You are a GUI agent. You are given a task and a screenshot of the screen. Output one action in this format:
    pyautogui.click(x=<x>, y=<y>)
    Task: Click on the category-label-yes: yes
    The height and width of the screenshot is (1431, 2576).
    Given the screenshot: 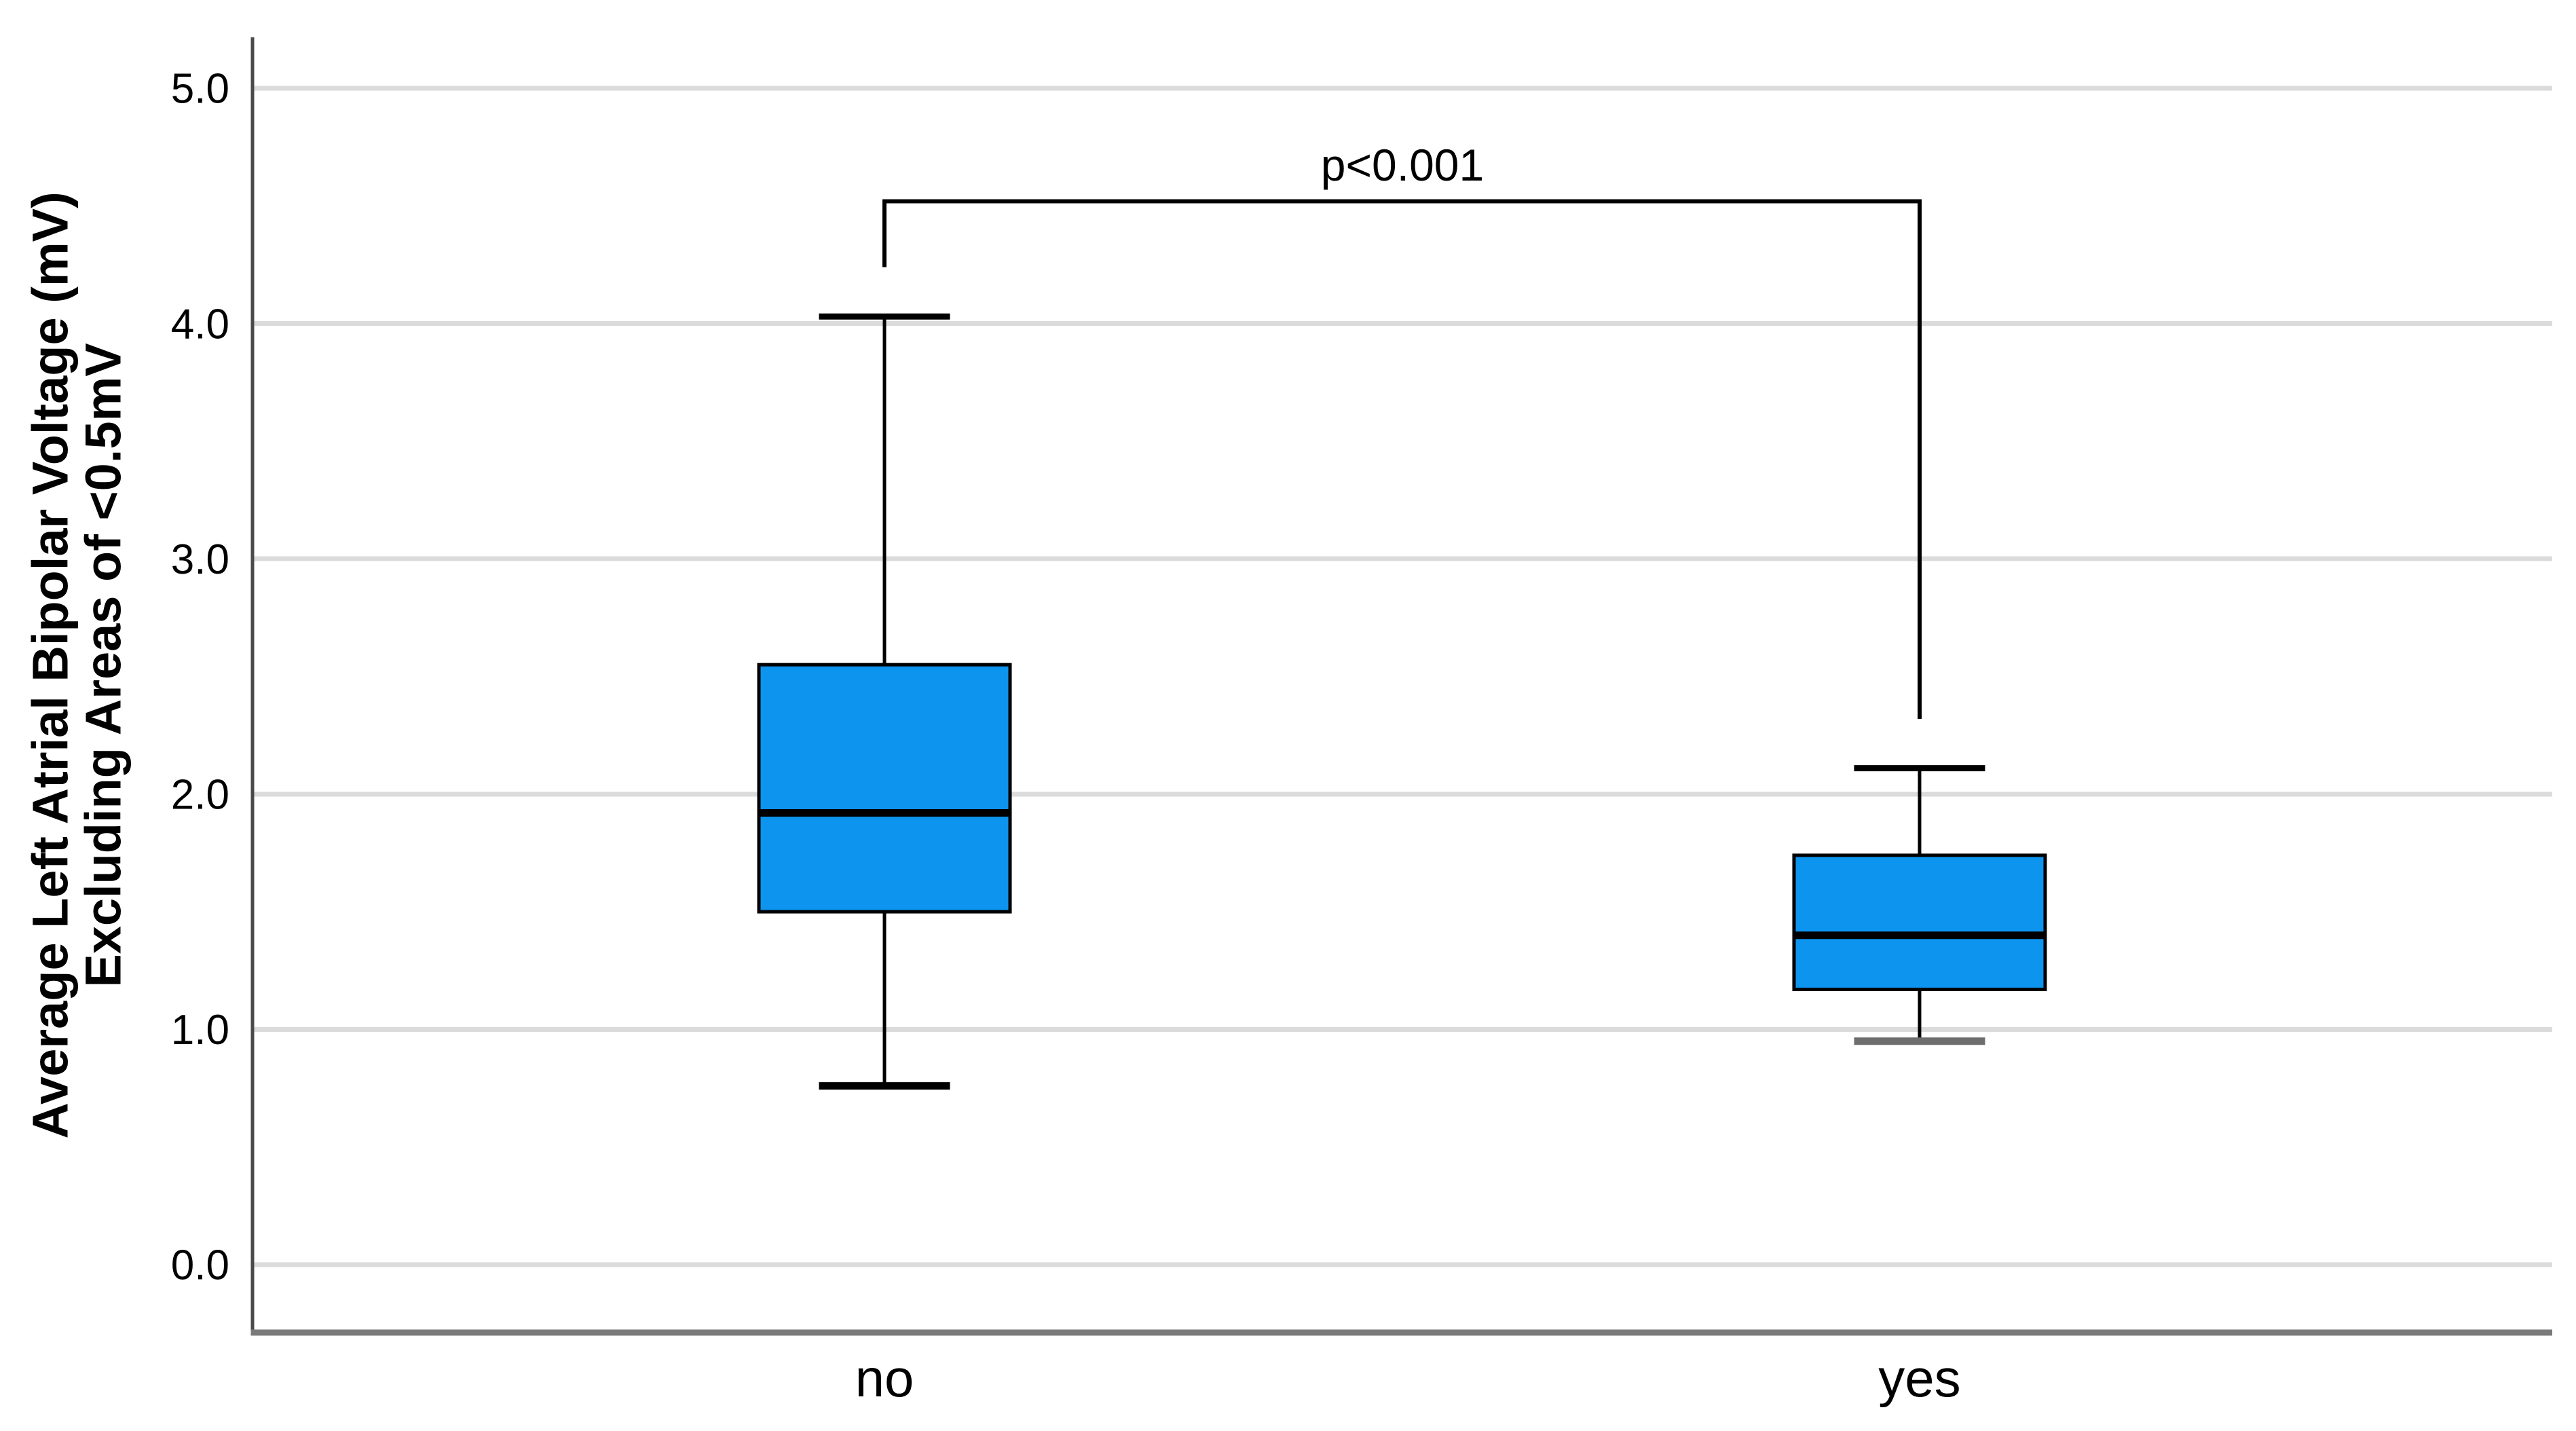 What is the action you would take?
    pyautogui.click(x=1919, y=1378)
    